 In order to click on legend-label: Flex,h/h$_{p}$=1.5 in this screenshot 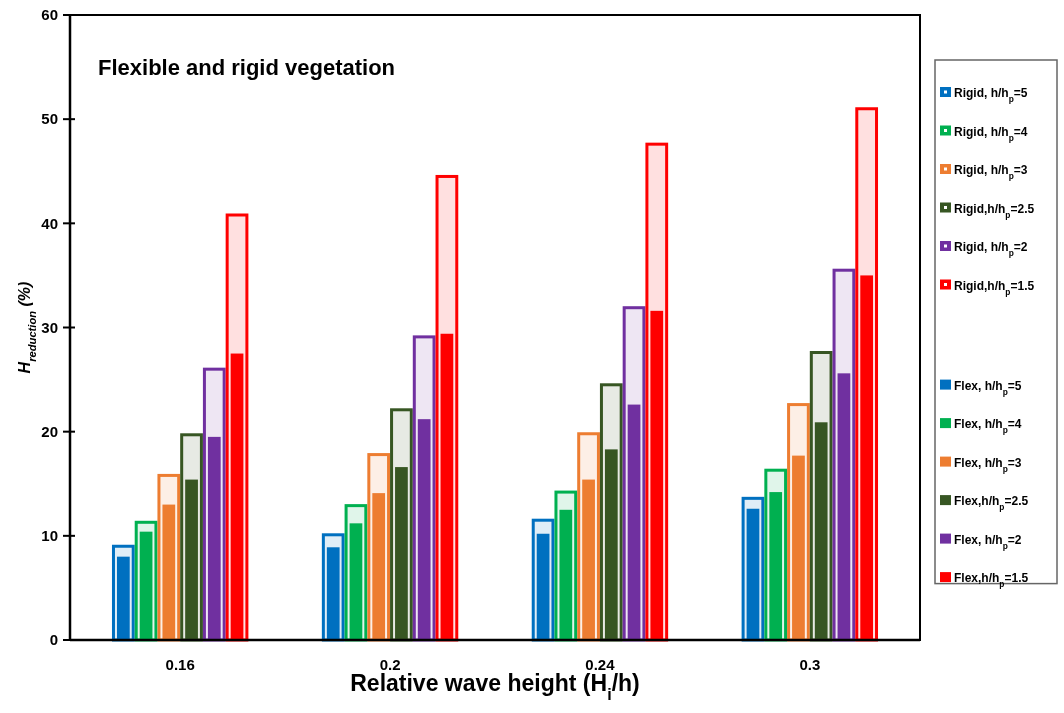, I will do `click(991, 580)`.